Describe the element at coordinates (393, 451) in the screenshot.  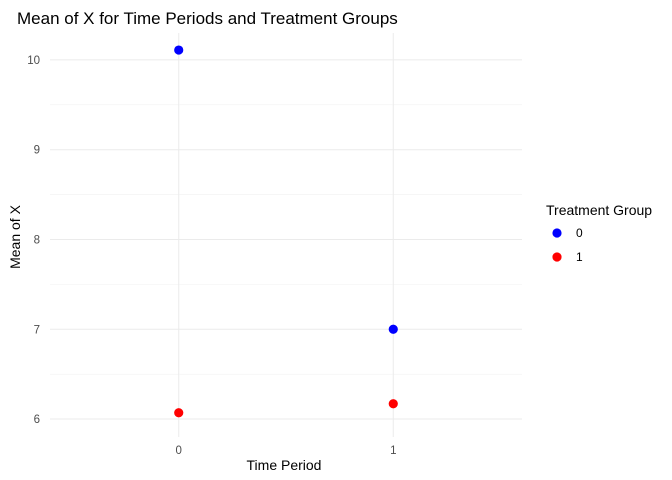
I see `x-tick-label: 1` at that location.